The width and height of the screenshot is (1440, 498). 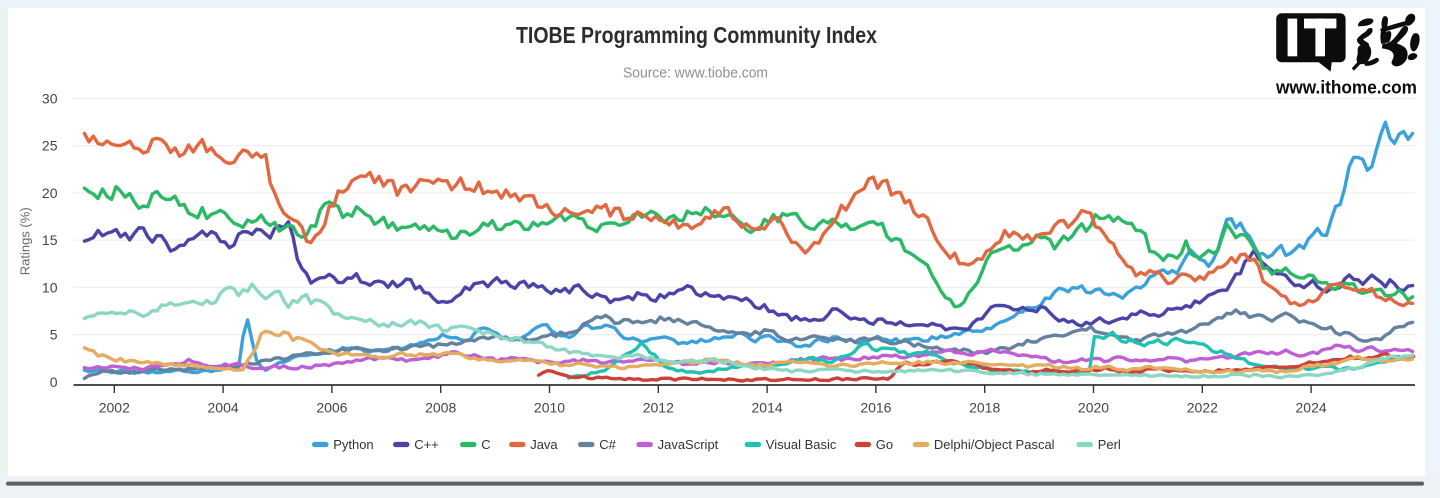 What do you see at coordinates (688, 444) in the screenshot?
I see `svg-text: JavaScript` at bounding box center [688, 444].